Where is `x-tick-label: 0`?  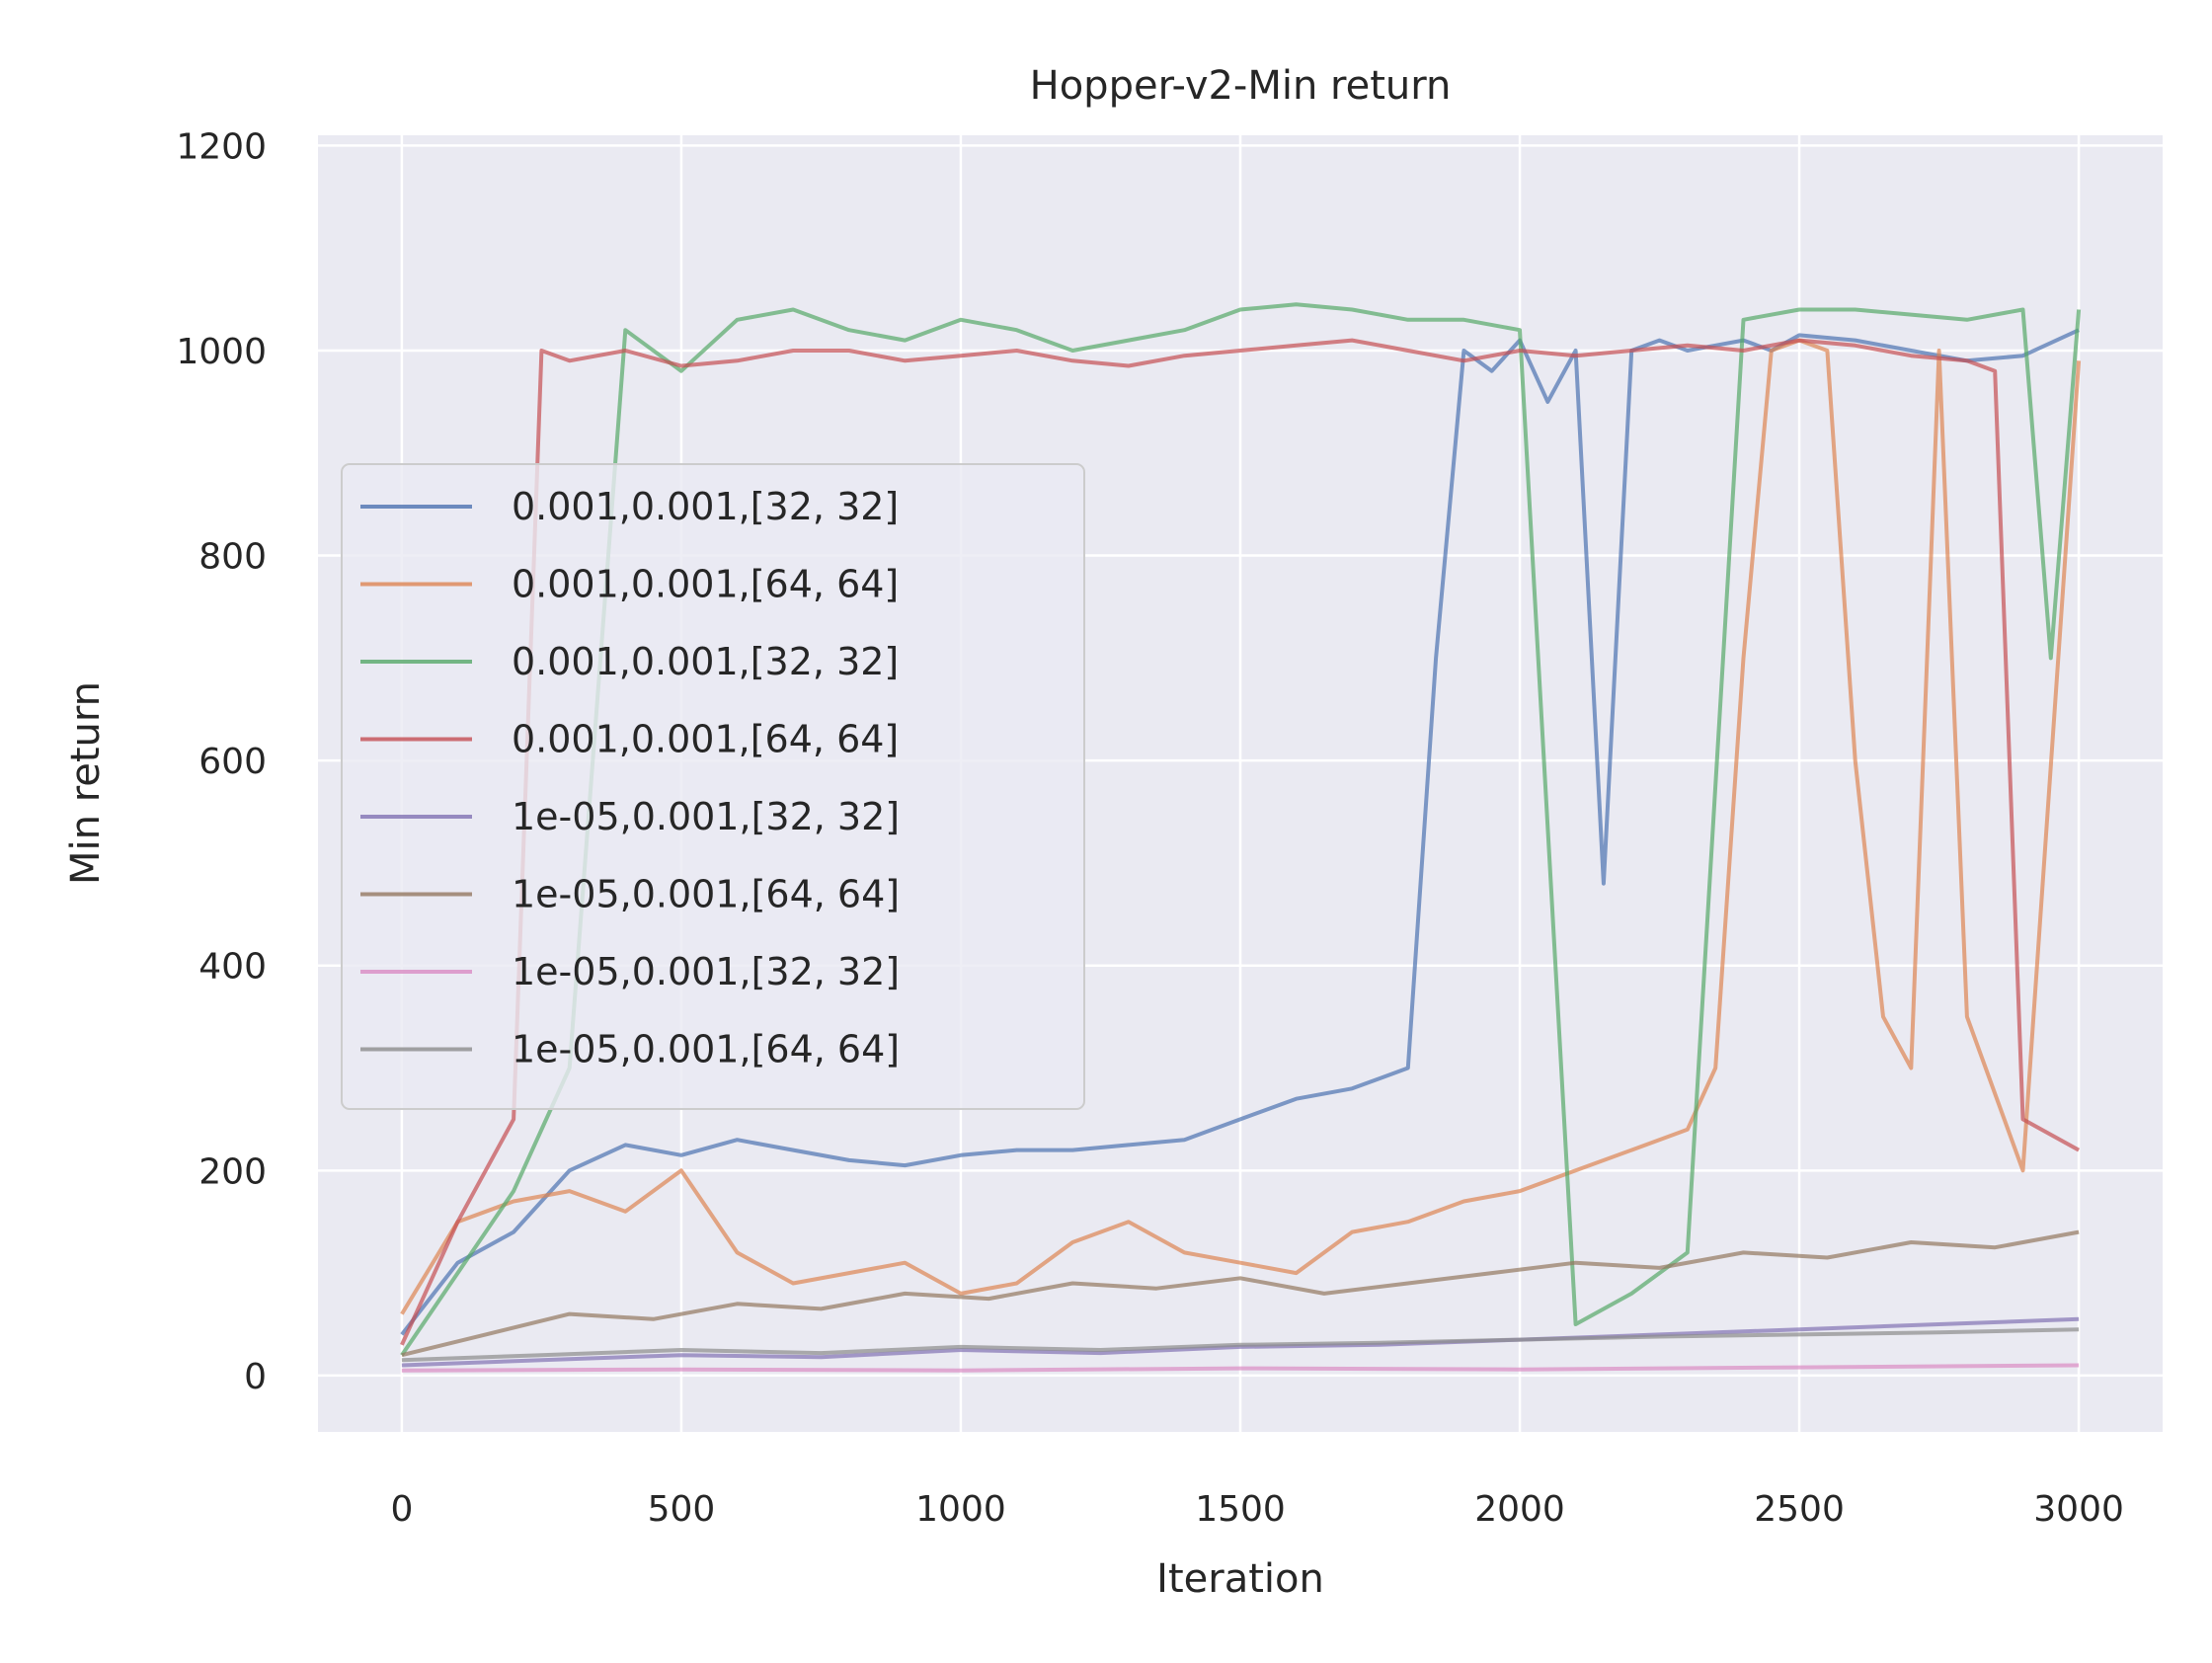
x-tick-label: 0 is located at coordinates (402, 1509).